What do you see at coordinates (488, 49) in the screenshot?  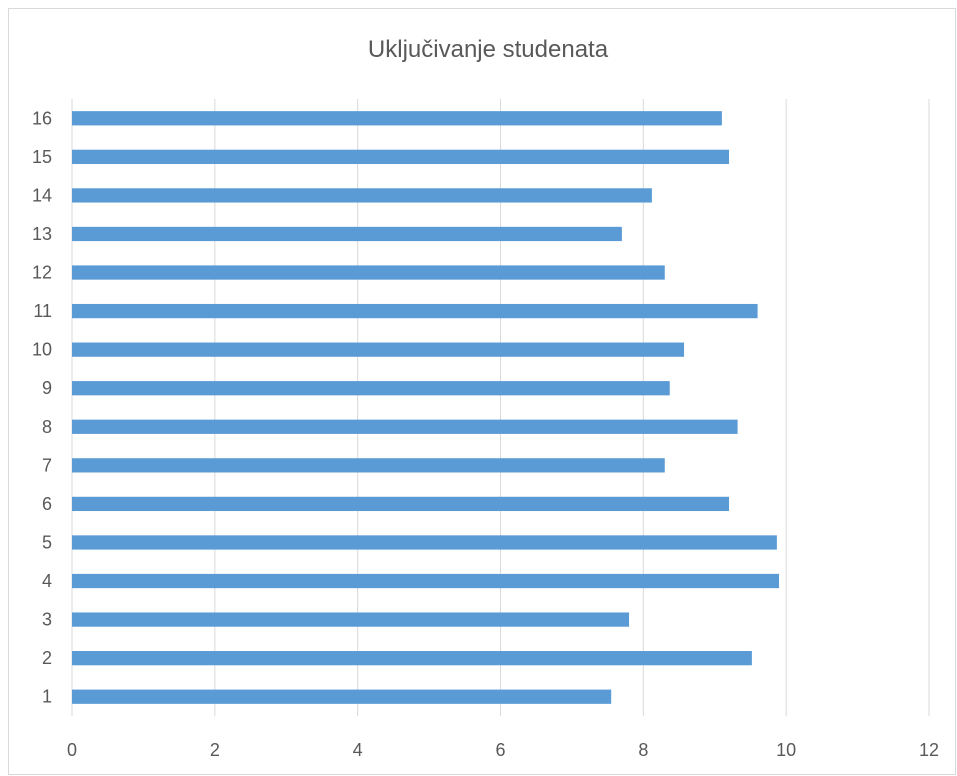 I see `chart-title: Uključivanje studenata` at bounding box center [488, 49].